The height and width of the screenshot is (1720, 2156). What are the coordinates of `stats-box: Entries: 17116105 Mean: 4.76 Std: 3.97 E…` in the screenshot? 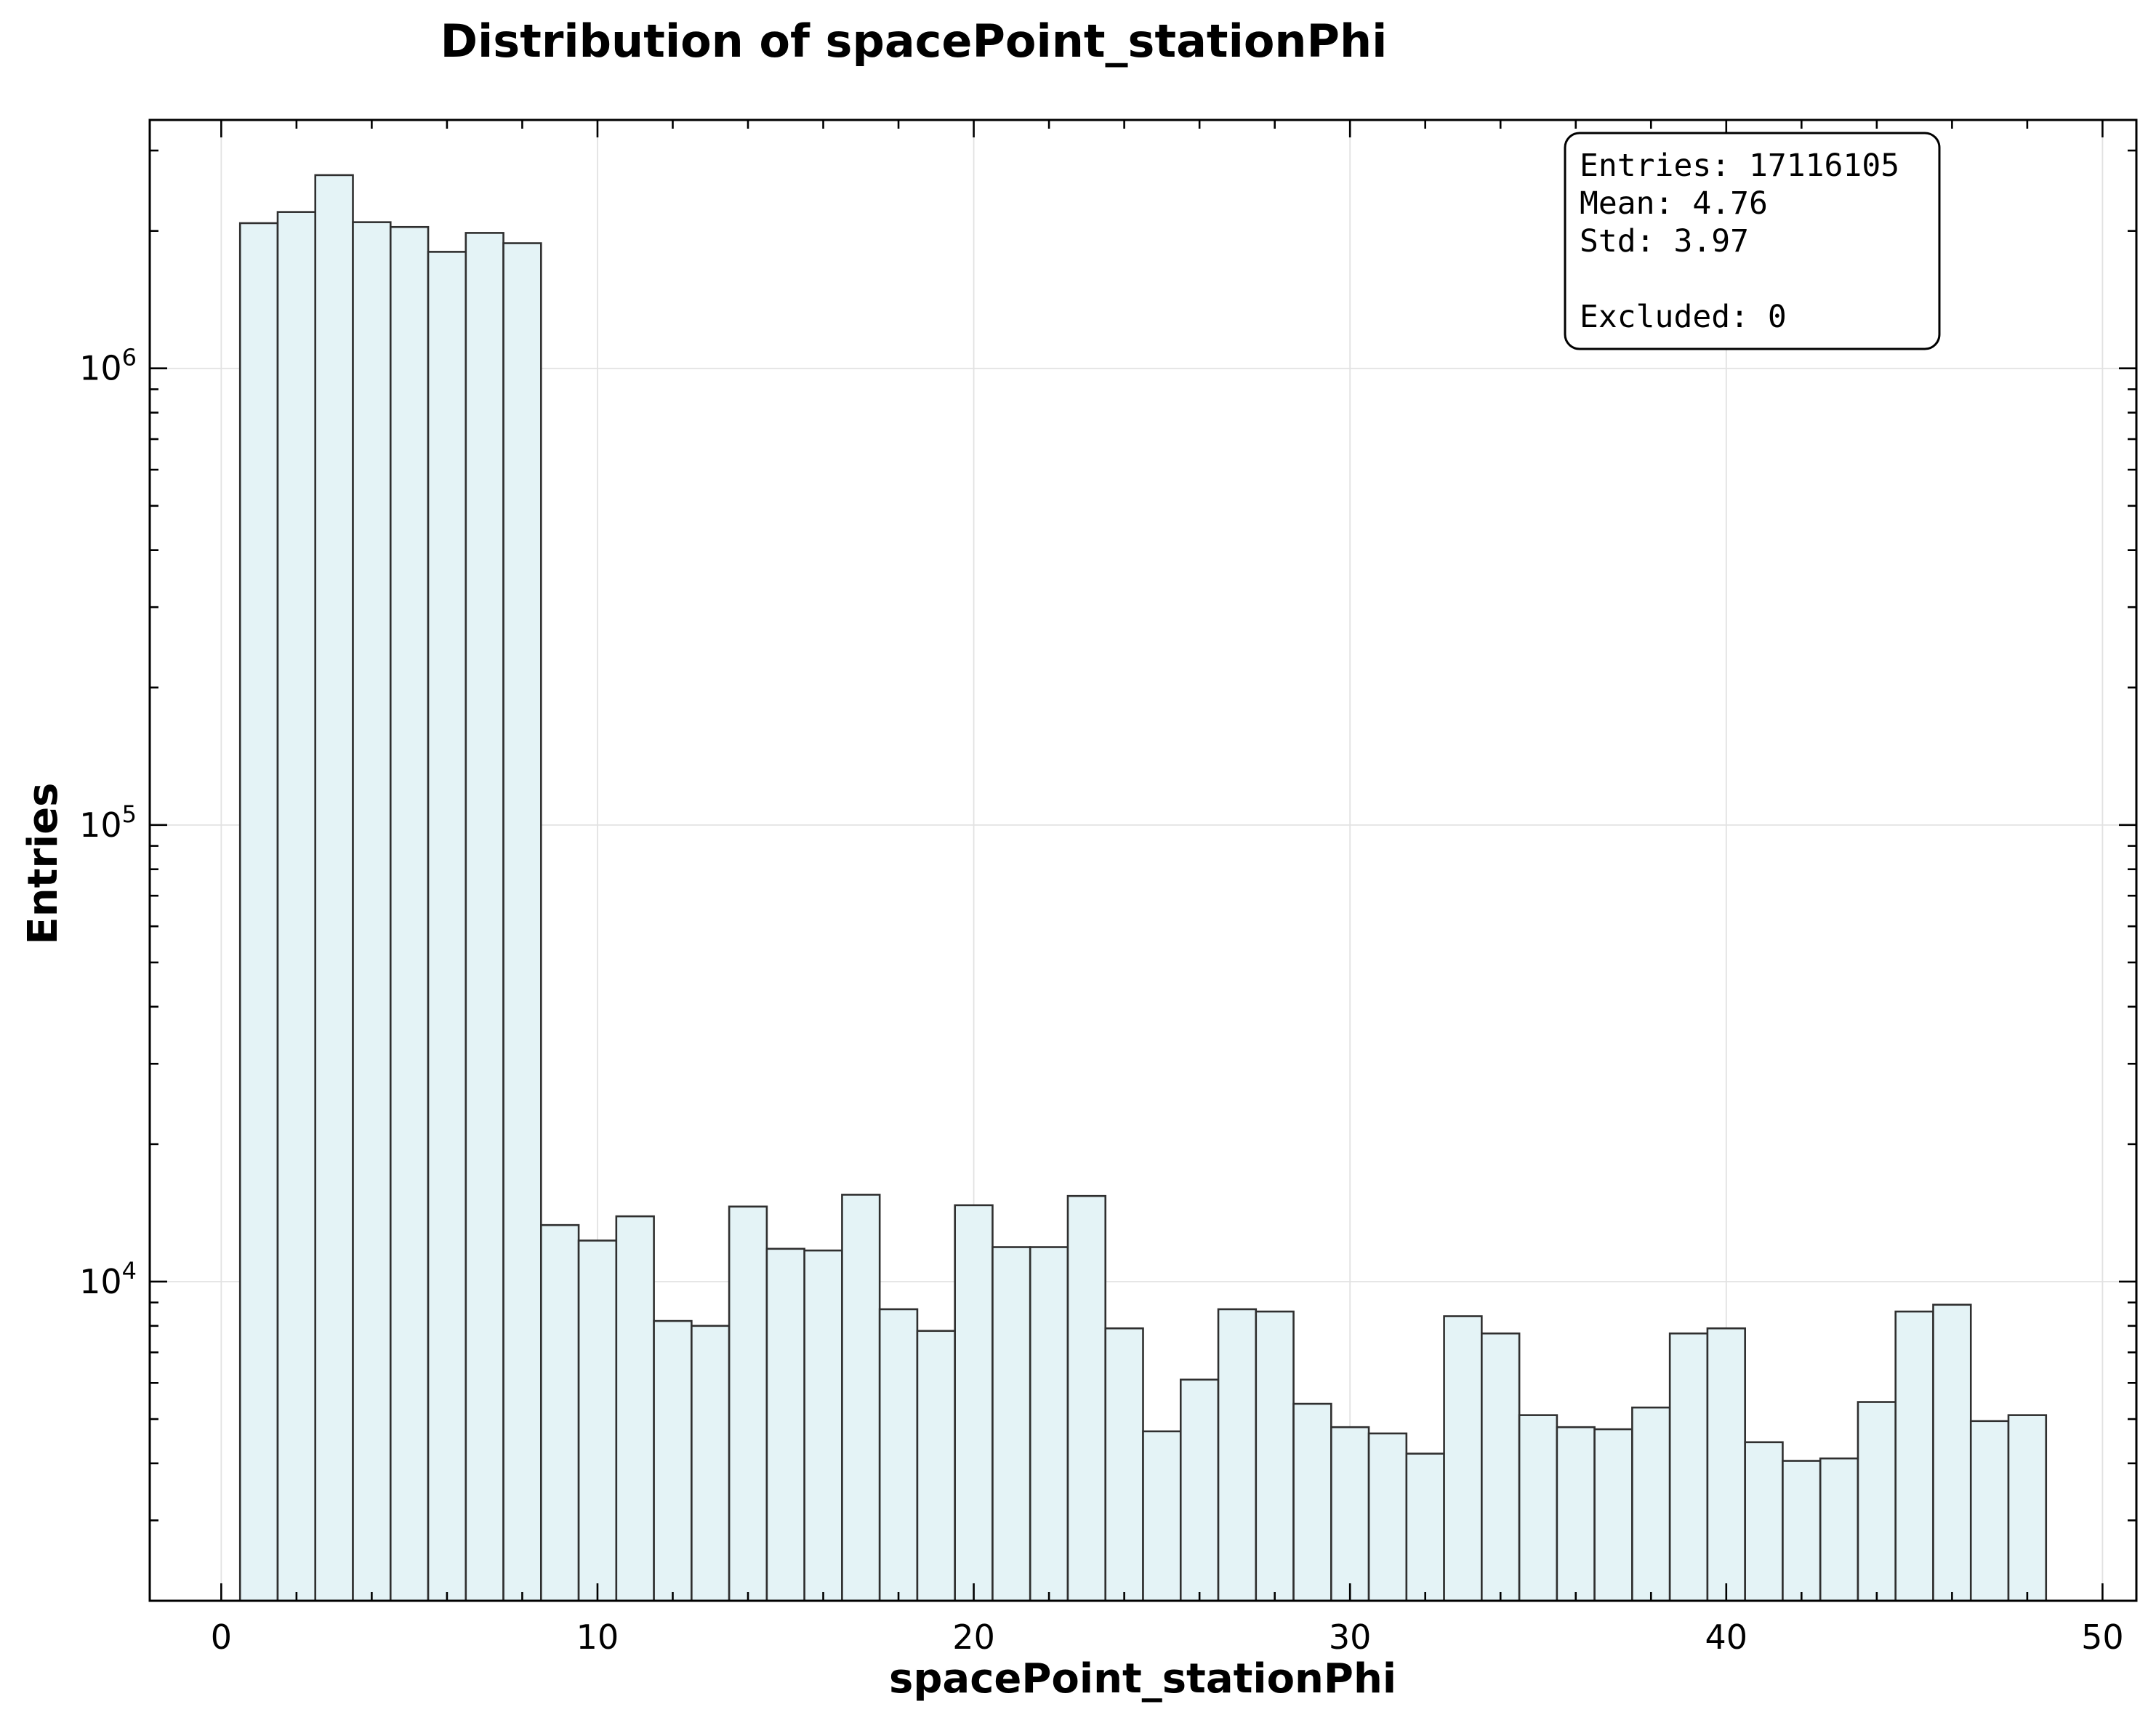 It's located at (1752, 241).